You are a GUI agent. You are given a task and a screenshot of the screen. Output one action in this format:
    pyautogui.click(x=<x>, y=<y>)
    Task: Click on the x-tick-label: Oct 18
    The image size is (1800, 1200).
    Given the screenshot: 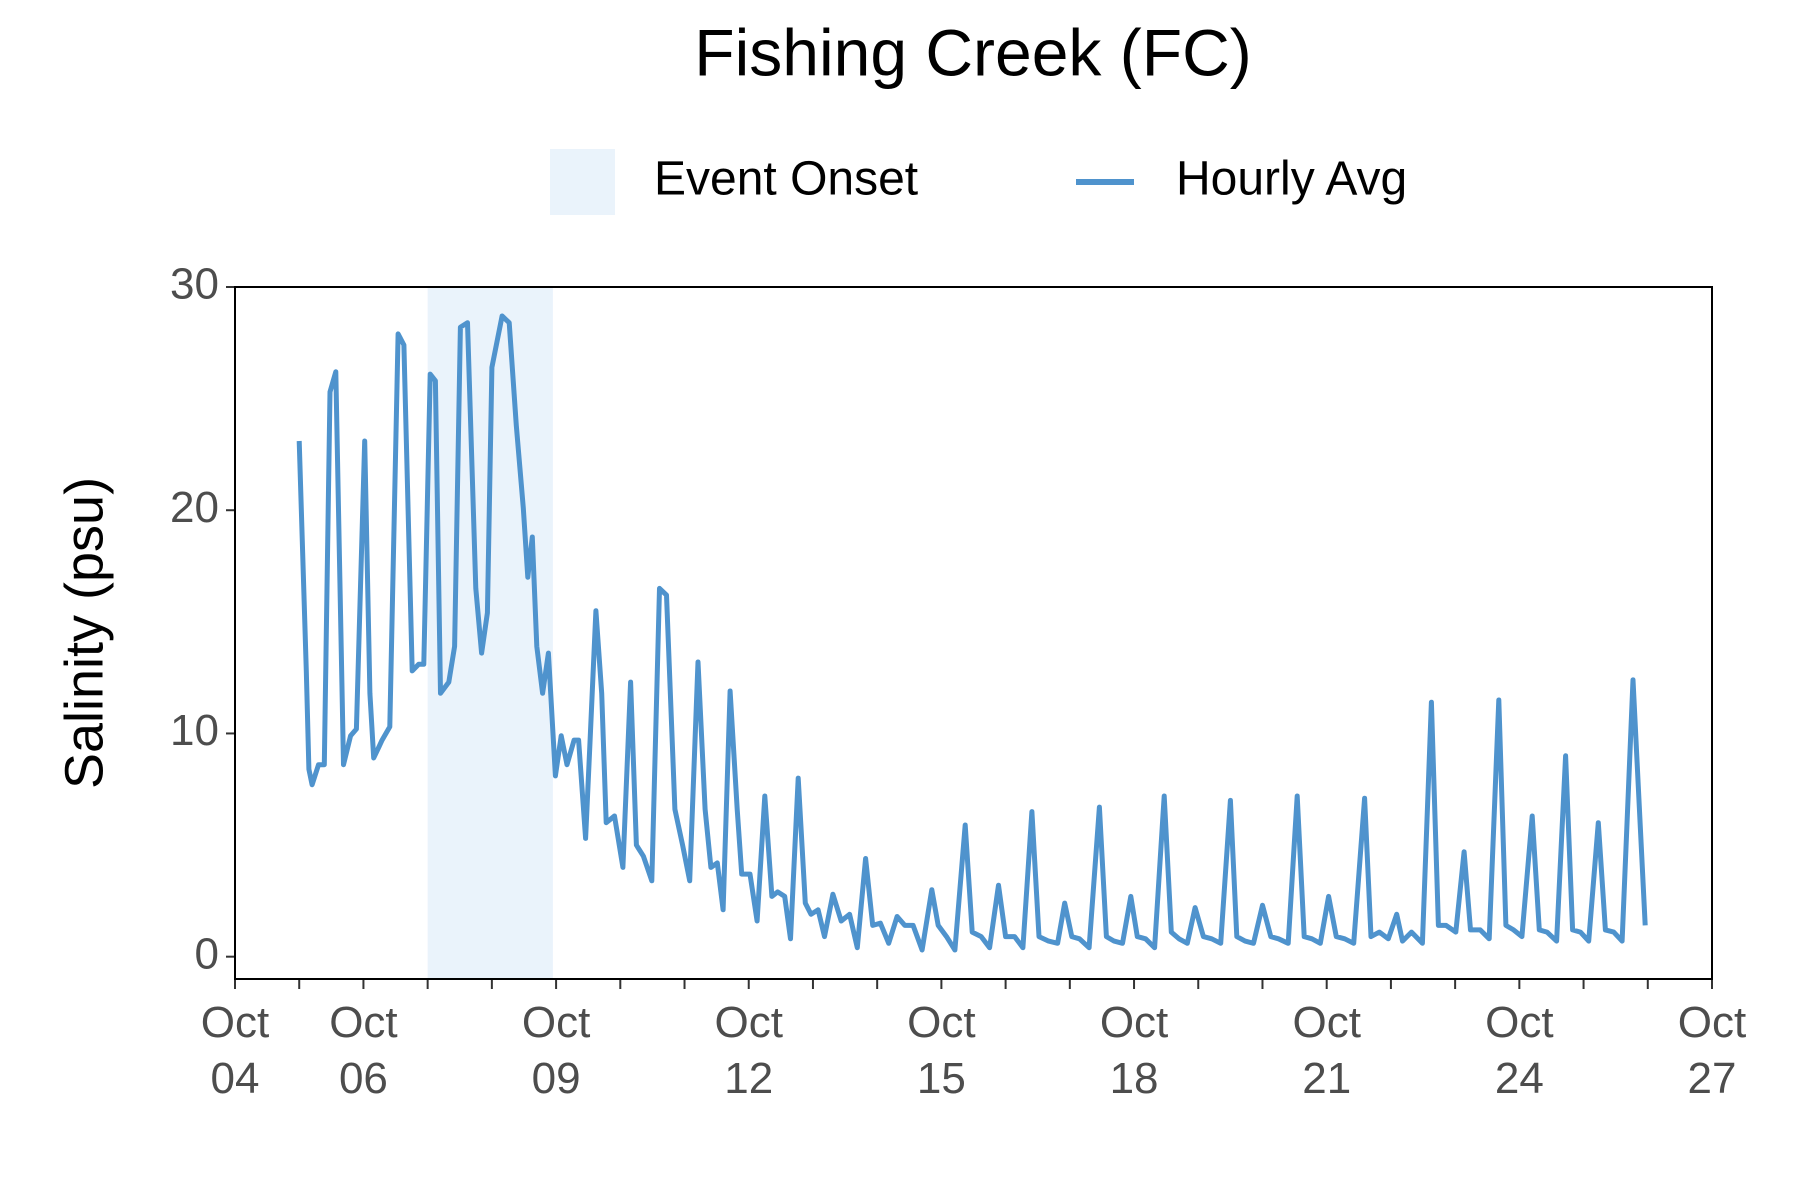 What is the action you would take?
    pyautogui.click(x=1134, y=1050)
    